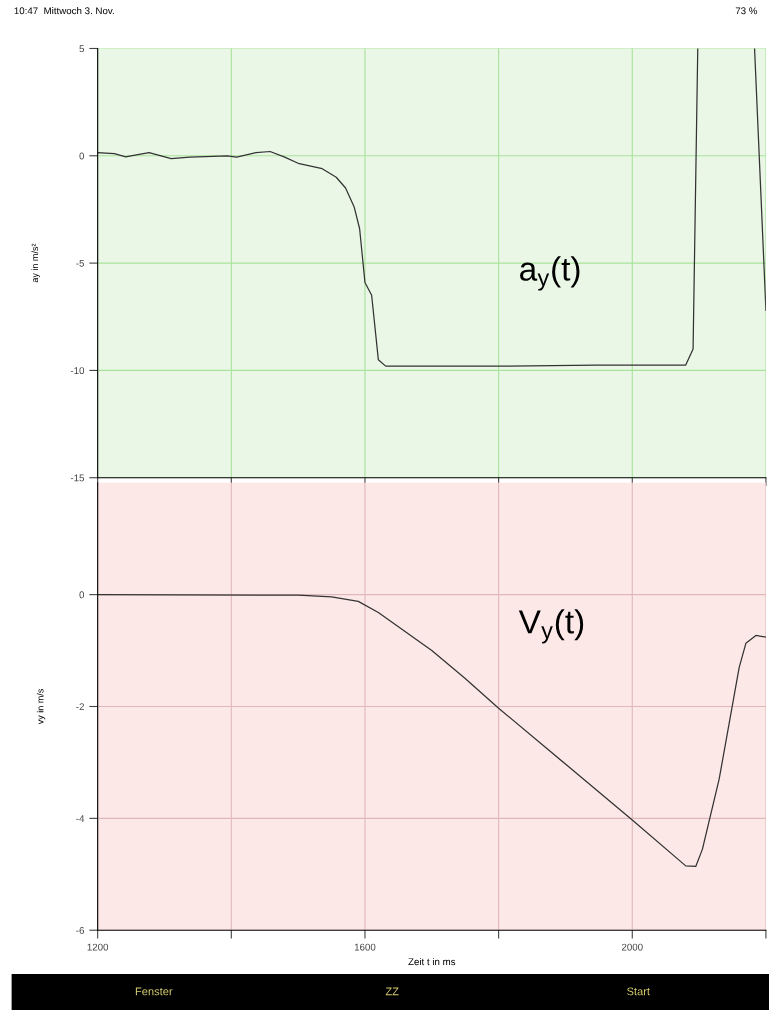 The image size is (769, 1010). I want to click on y-tick-label: -6, so click(80, 930).